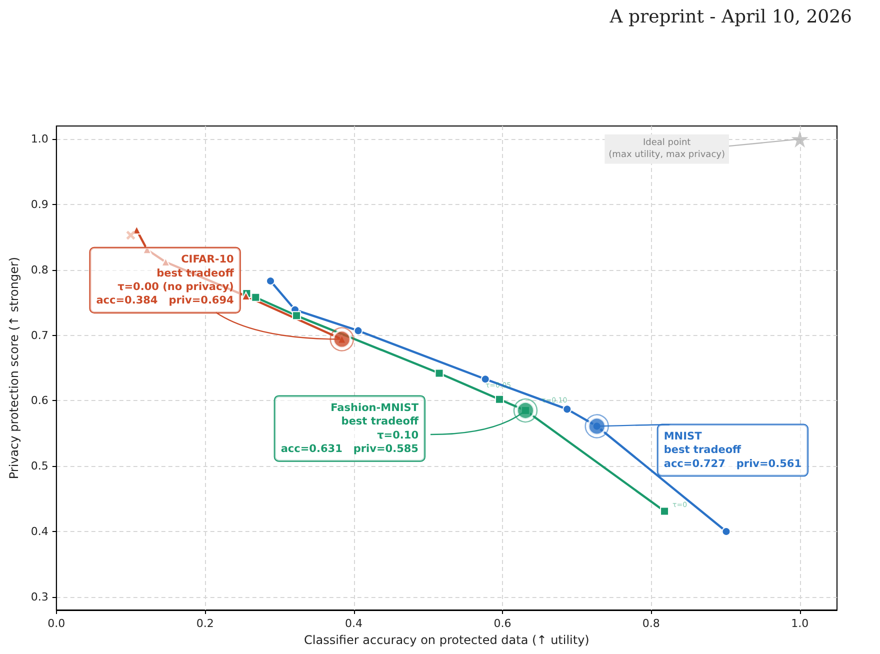  Describe the element at coordinates (354, 623) in the screenshot. I see `x-tick-label: 0.4` at that location.